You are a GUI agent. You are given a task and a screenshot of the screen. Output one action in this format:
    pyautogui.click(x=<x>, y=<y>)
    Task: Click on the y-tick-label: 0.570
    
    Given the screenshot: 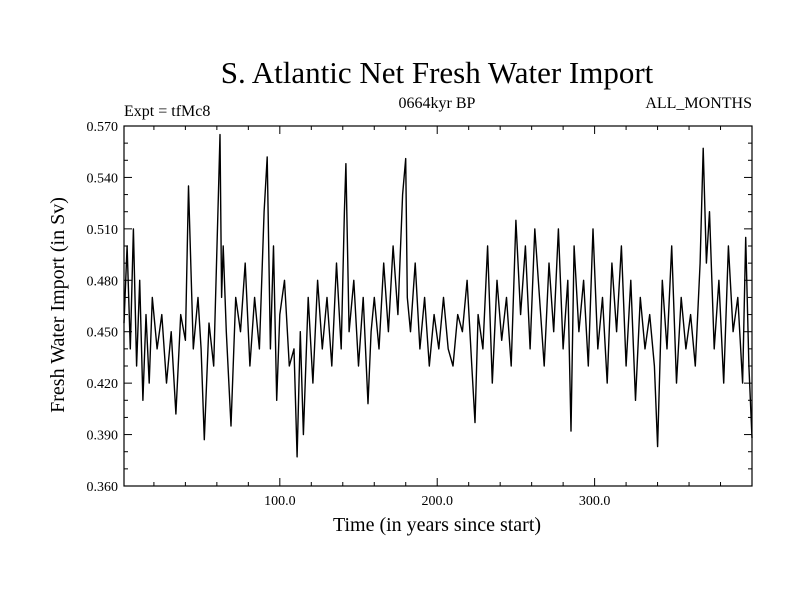 What is the action you would take?
    pyautogui.click(x=103, y=127)
    